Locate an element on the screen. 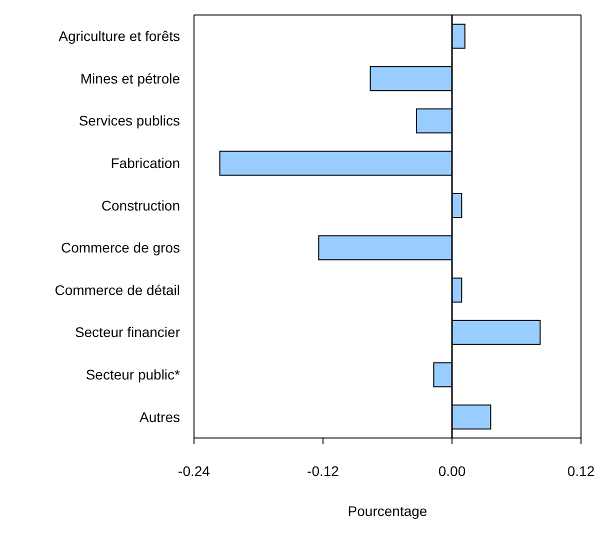 The image size is (598, 533). y-tick-label: Commerce de gros is located at coordinates (120, 248).